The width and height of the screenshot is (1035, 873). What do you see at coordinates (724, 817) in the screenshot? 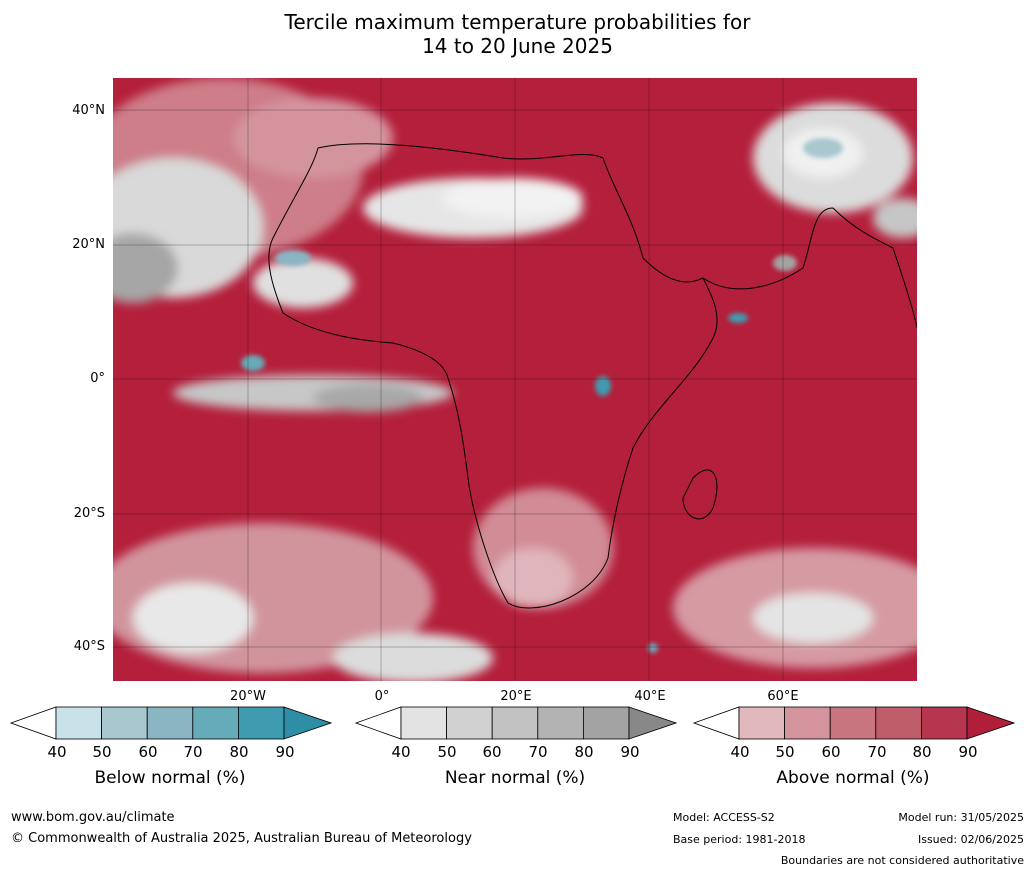
I see `footer-model: Model: ACCESS-S2` at bounding box center [724, 817].